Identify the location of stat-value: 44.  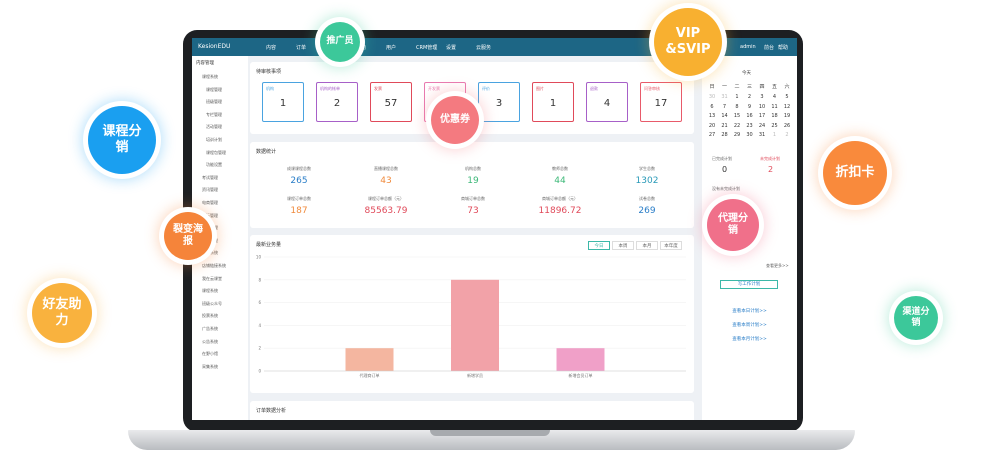
(560, 181).